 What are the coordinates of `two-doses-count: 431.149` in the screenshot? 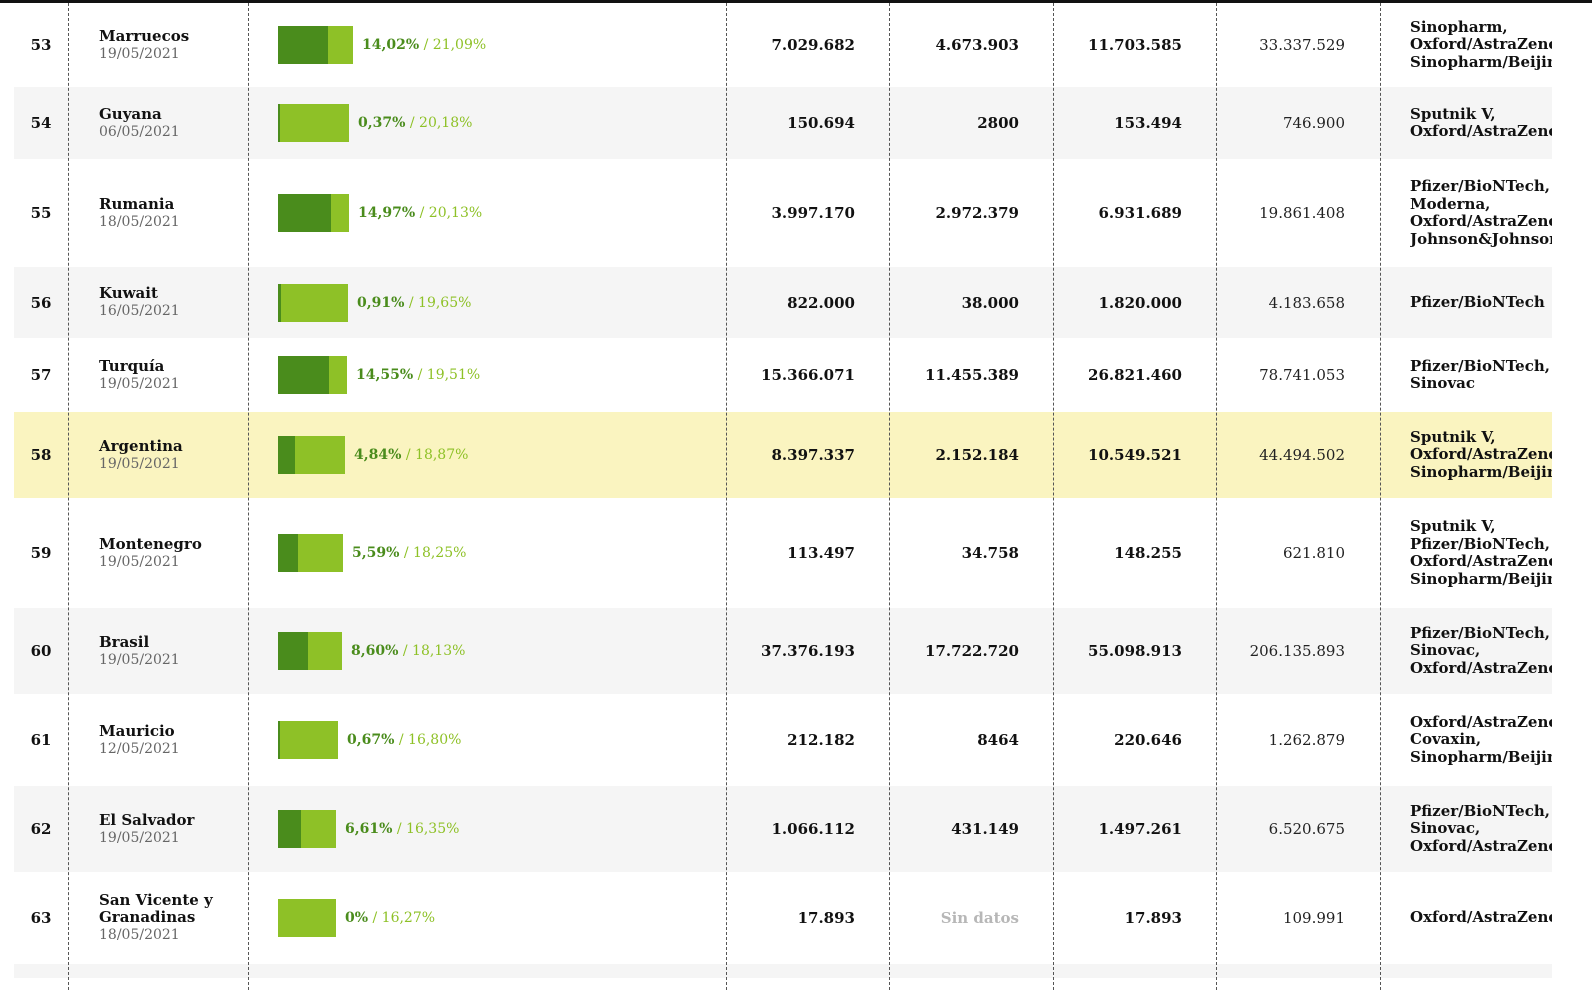 It's located at (985, 829).